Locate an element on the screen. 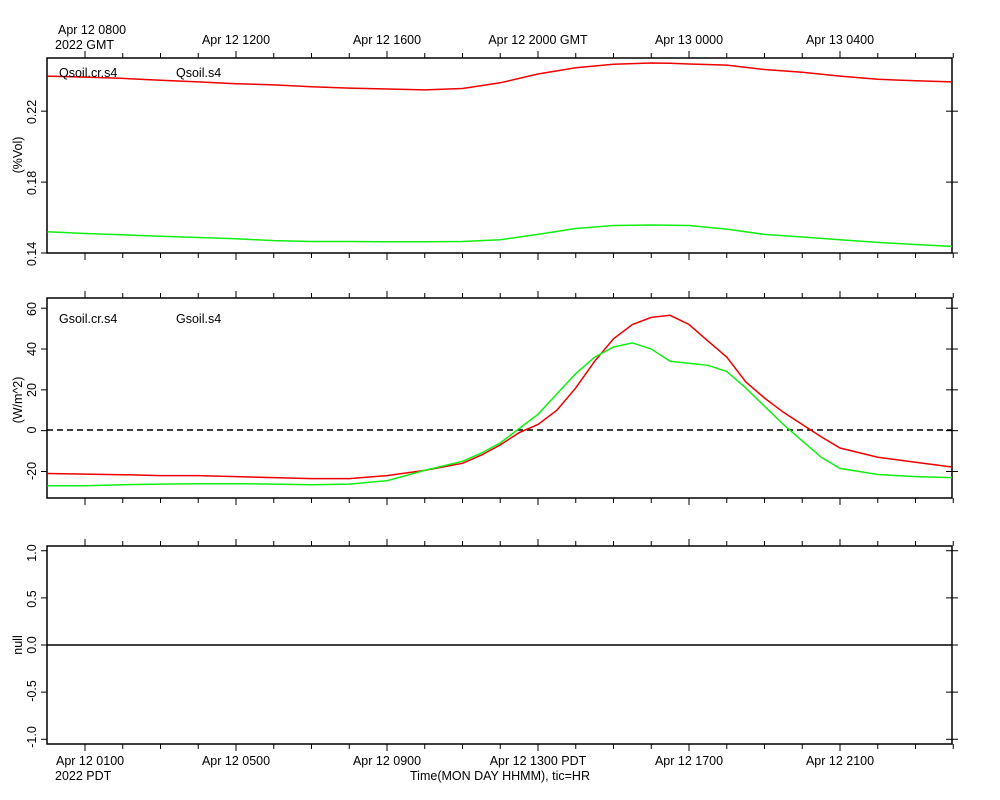  panel-3-ytick-label: -1.0 is located at coordinates (32, 737).